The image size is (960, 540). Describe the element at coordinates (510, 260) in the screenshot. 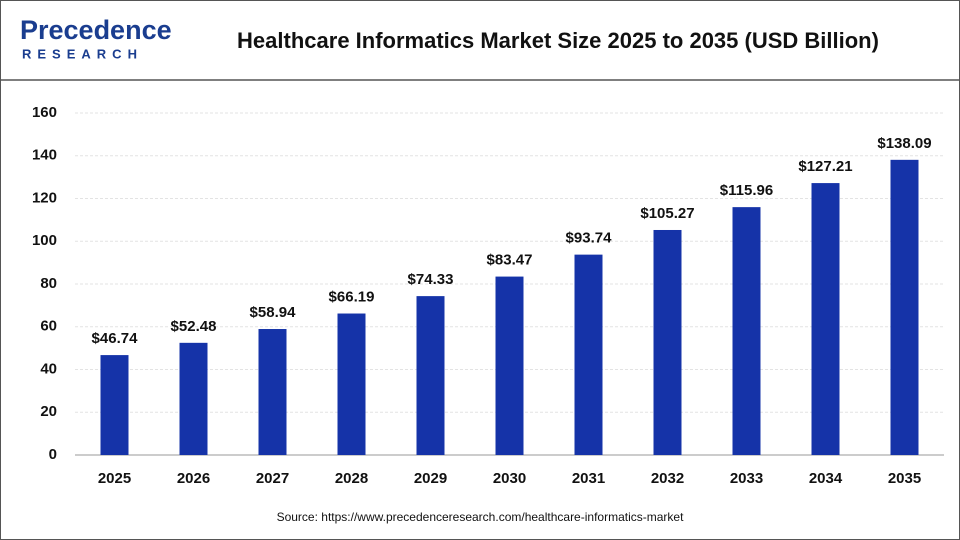

I see `value-label: $83.47` at that location.